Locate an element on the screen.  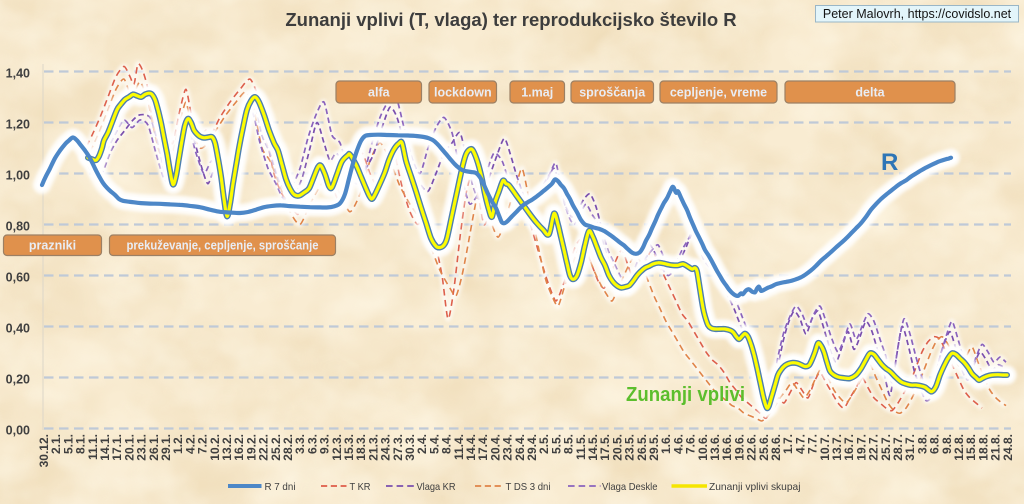
svg-text: 1.2. is located at coordinates (178, 444).